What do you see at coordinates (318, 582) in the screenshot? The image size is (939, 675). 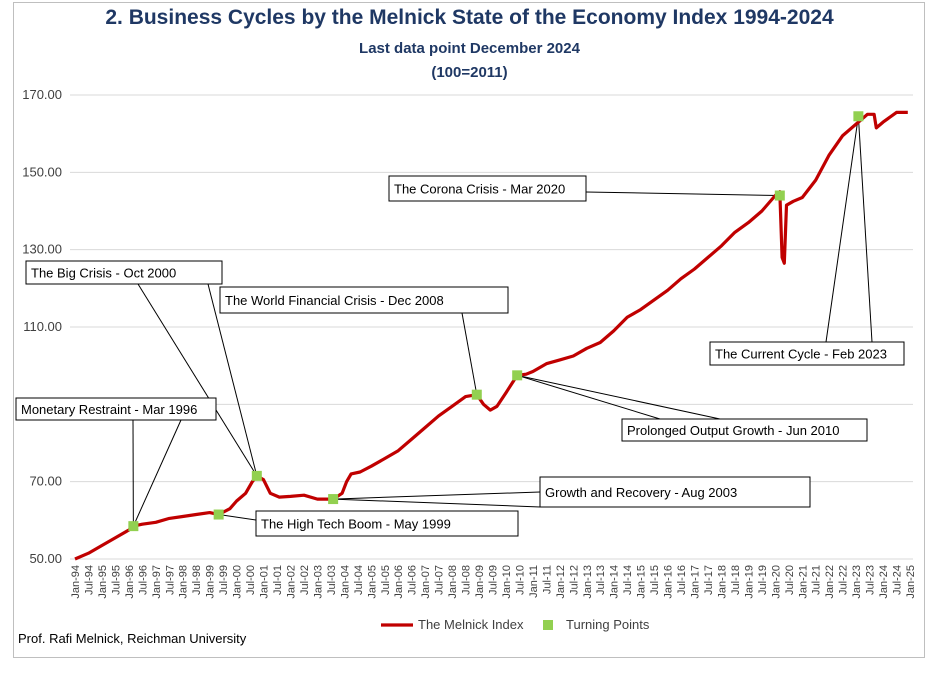 I see `x-tick-label: Jan-03` at bounding box center [318, 582].